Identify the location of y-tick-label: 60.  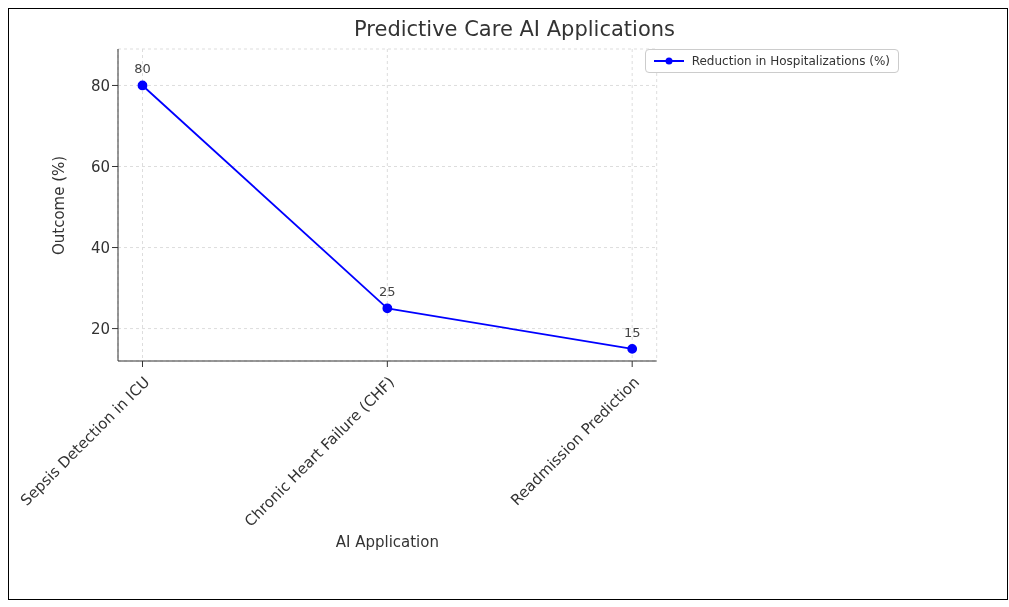
(100, 166).